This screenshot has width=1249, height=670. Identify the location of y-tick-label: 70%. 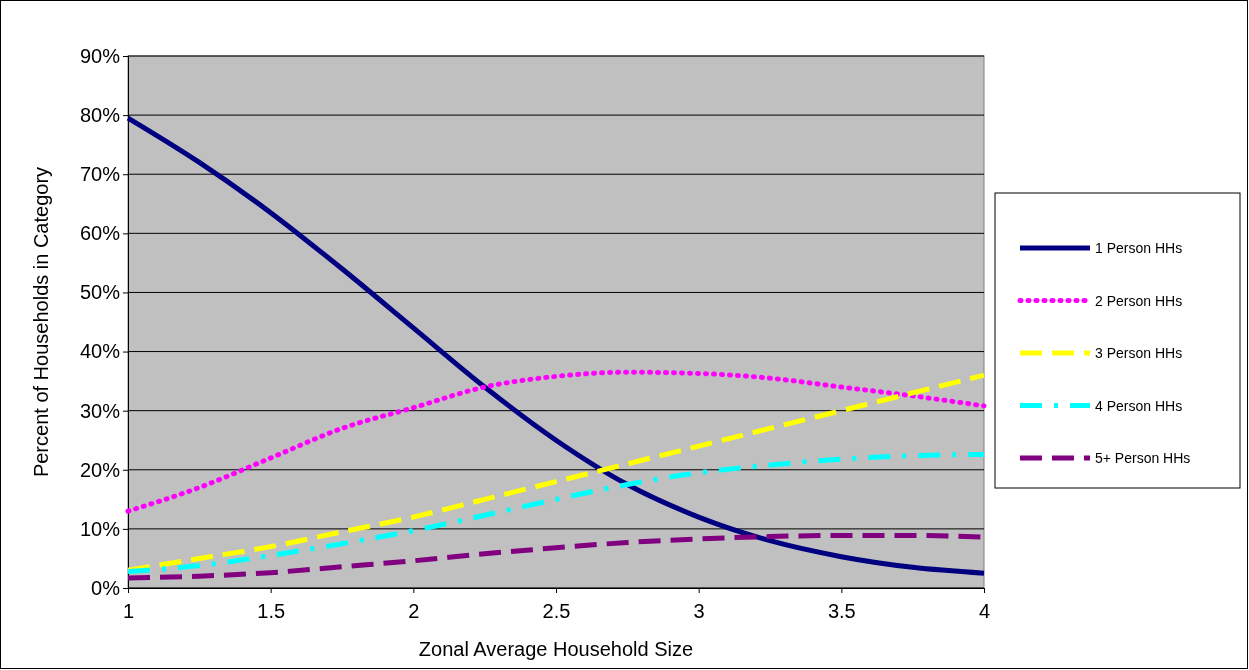
(100, 174).